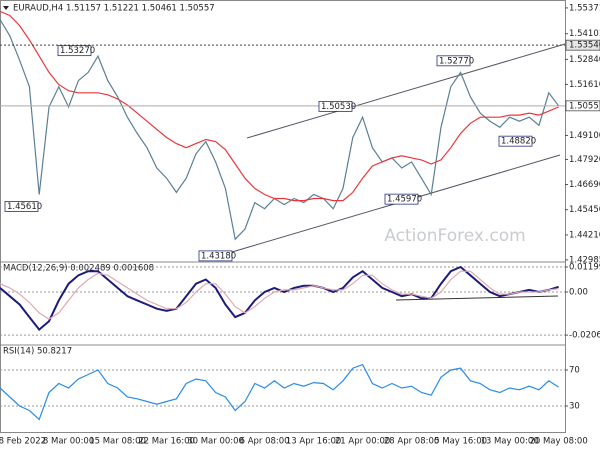 The height and width of the screenshot is (450, 600). I want to click on x-tick-label: 22 Mar 16:00, so click(166, 442).